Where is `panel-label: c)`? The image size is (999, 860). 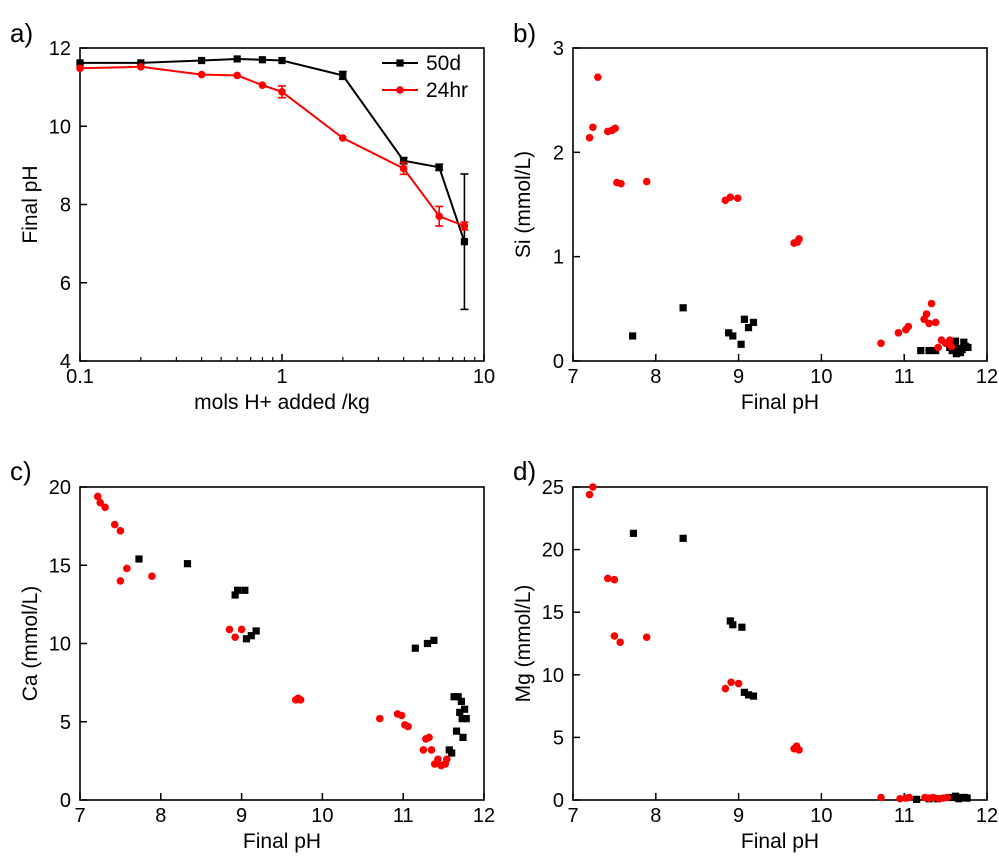
panel-label: c) is located at coordinates (21, 471).